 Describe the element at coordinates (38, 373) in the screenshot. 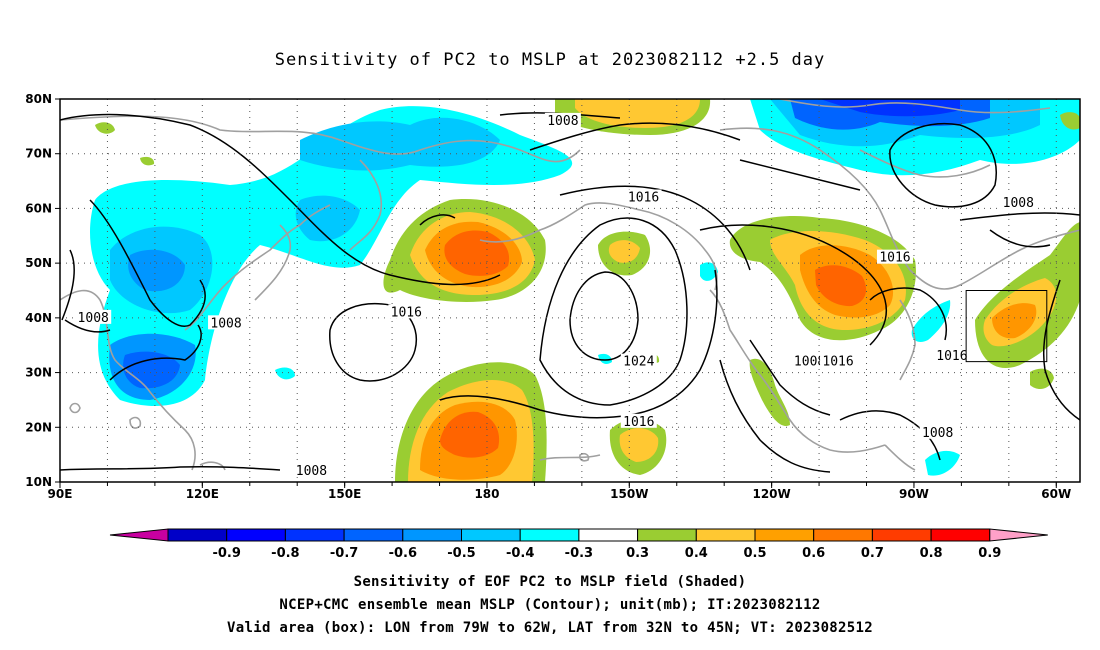

I see `lat-tick-label: 30N` at that location.